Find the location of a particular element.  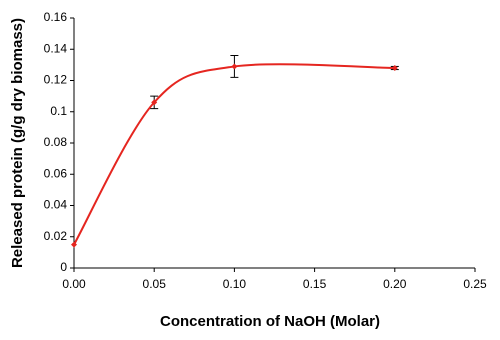

y-axis-title: Released protein (g/g dry biomass) is located at coordinates (17, 143).